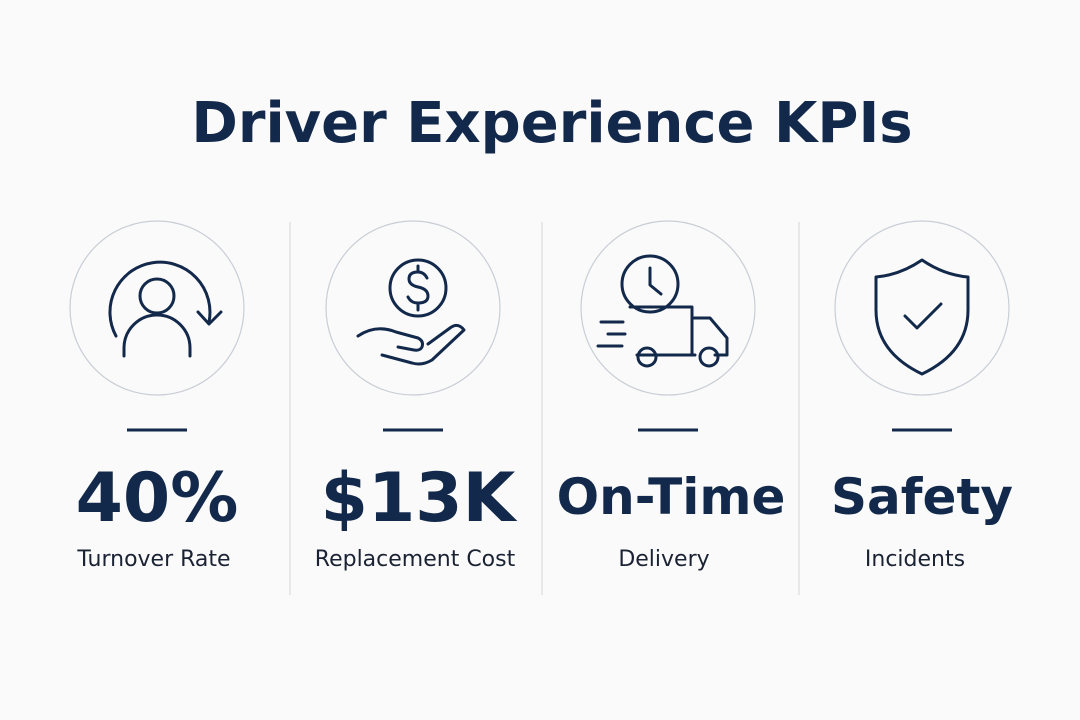 Image resolution: width=1080 pixels, height=720 pixels. Describe the element at coordinates (922, 497) in the screenshot. I see `kpi-value: Safety` at that location.